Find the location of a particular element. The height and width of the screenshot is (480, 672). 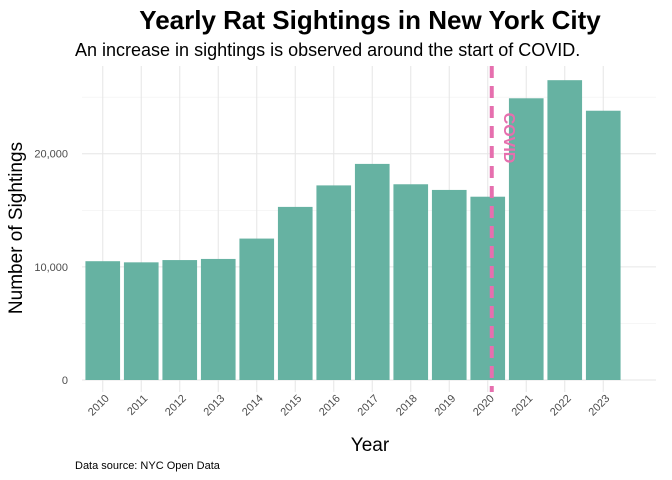

x-axis-title: Year is located at coordinates (370, 445).